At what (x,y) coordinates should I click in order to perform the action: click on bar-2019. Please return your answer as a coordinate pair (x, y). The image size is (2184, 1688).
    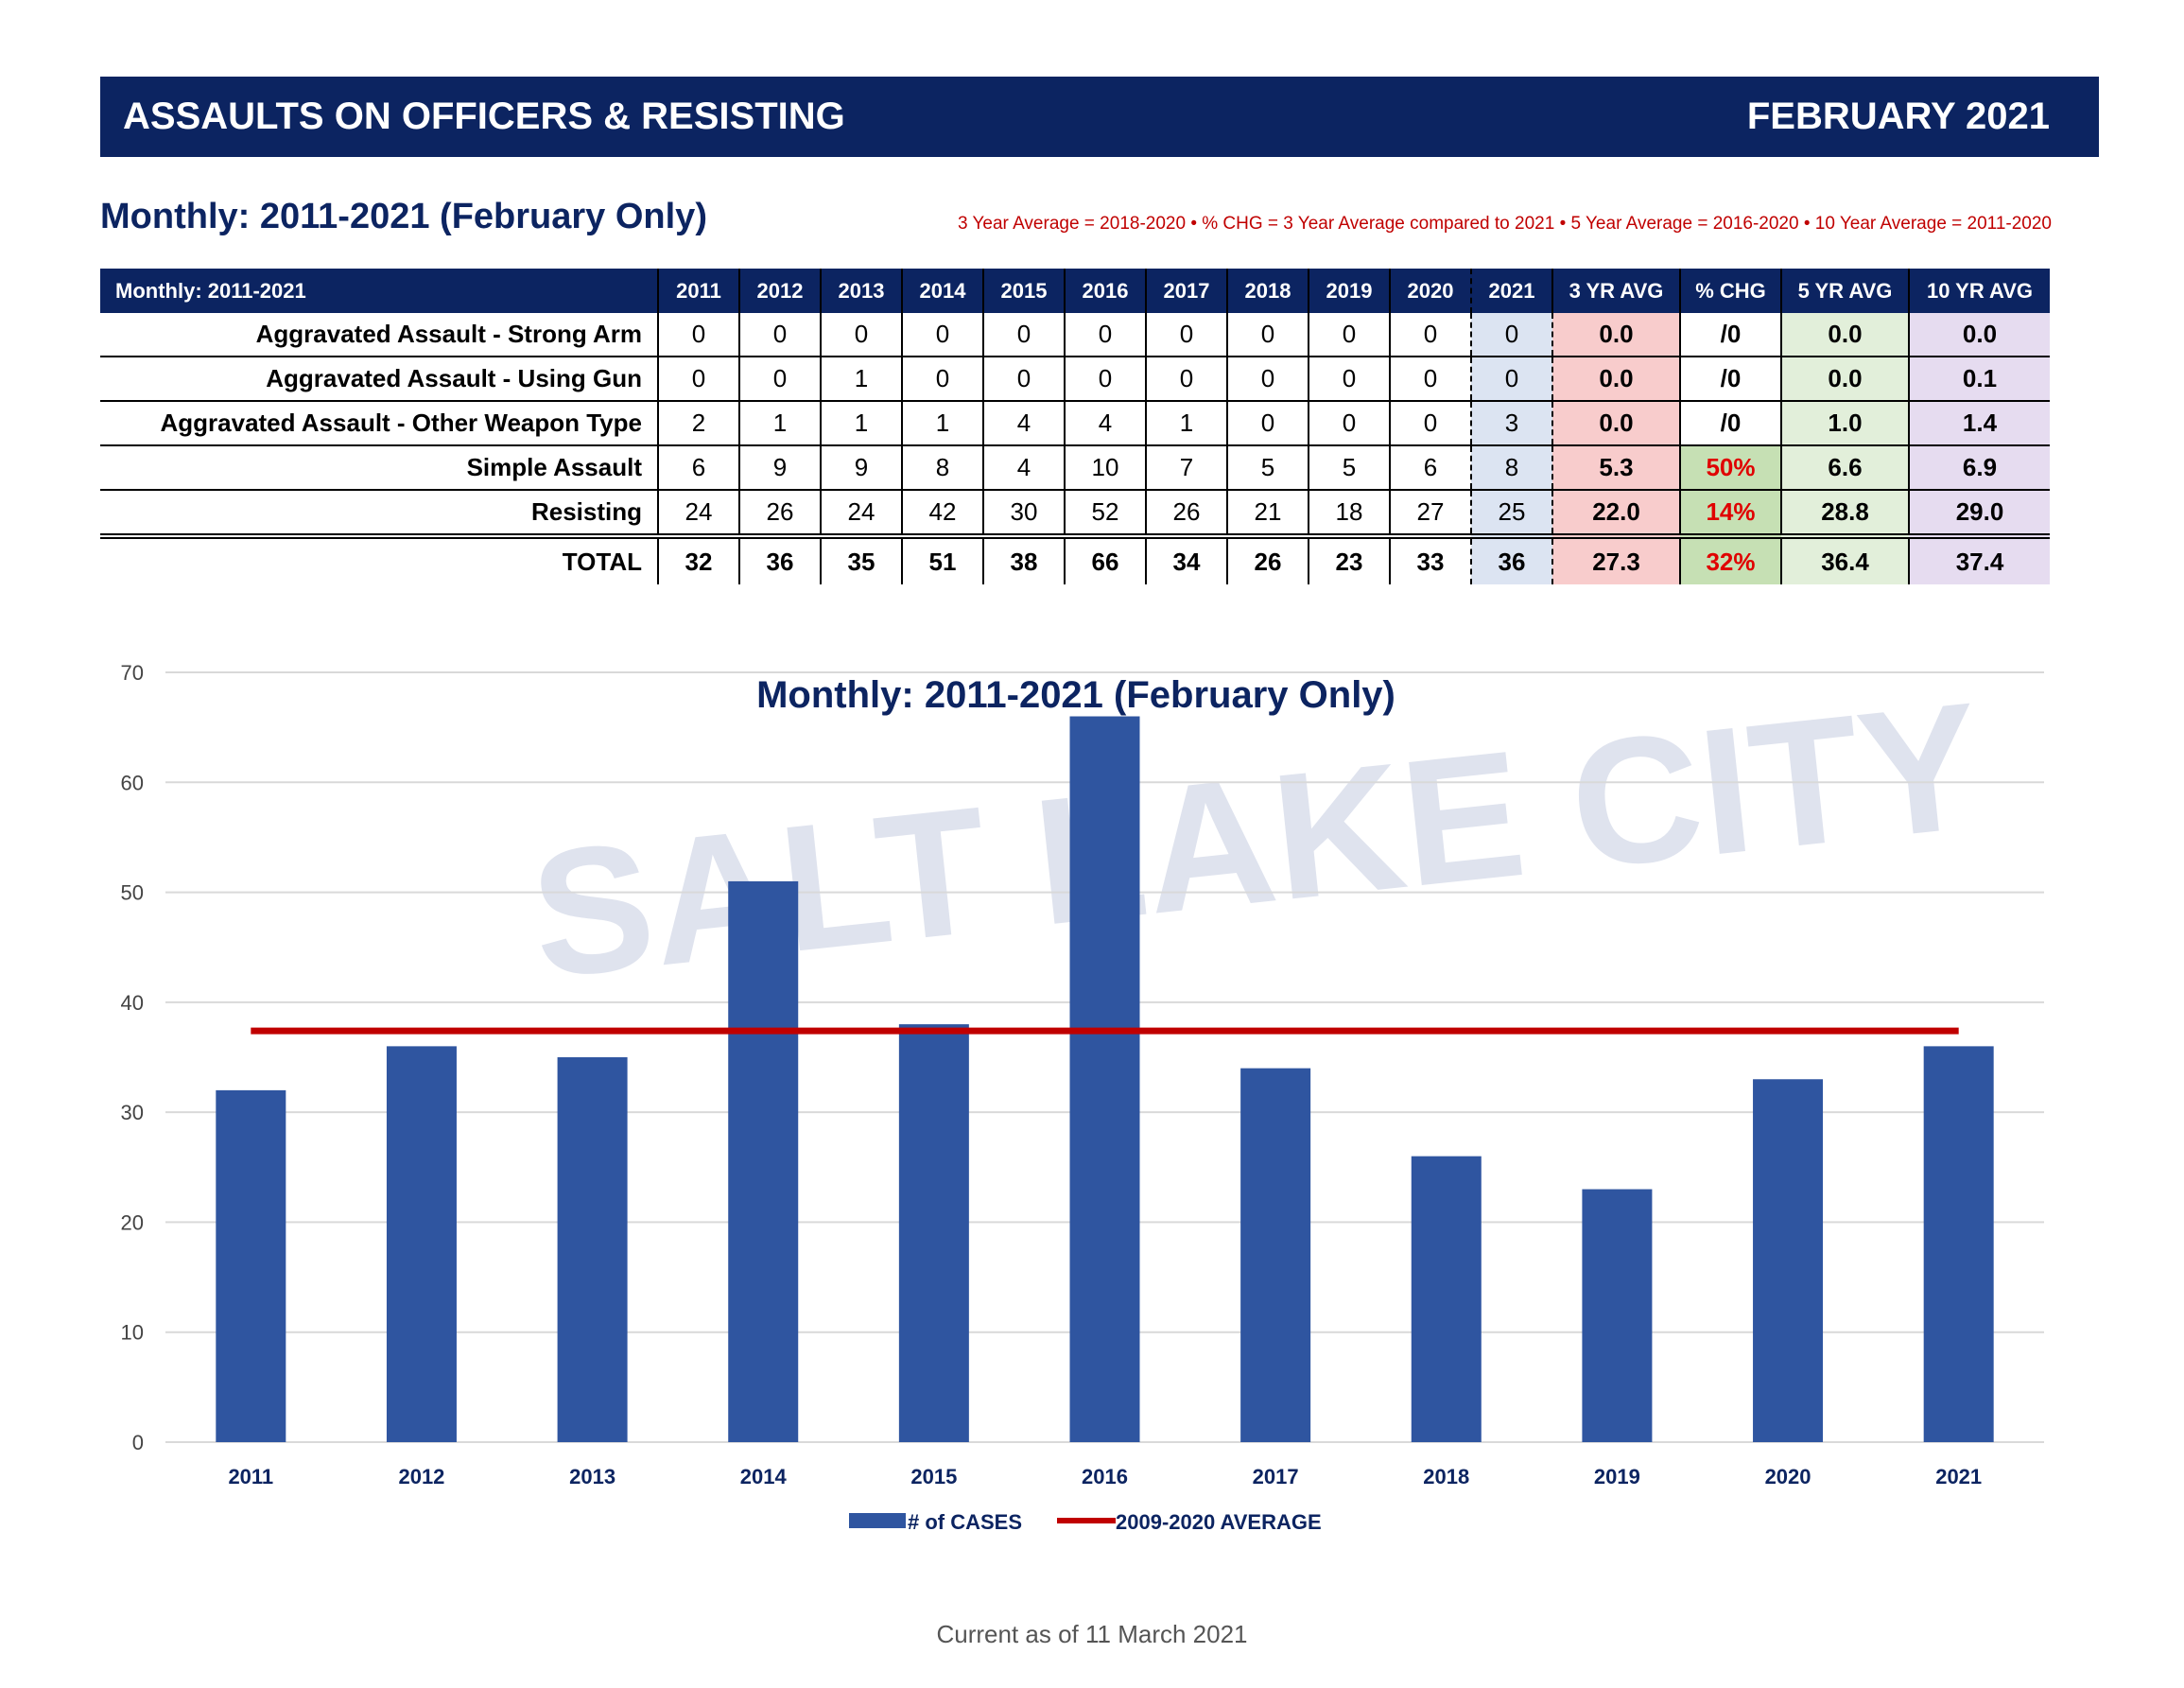
    Looking at the image, I should click on (1617, 1315).